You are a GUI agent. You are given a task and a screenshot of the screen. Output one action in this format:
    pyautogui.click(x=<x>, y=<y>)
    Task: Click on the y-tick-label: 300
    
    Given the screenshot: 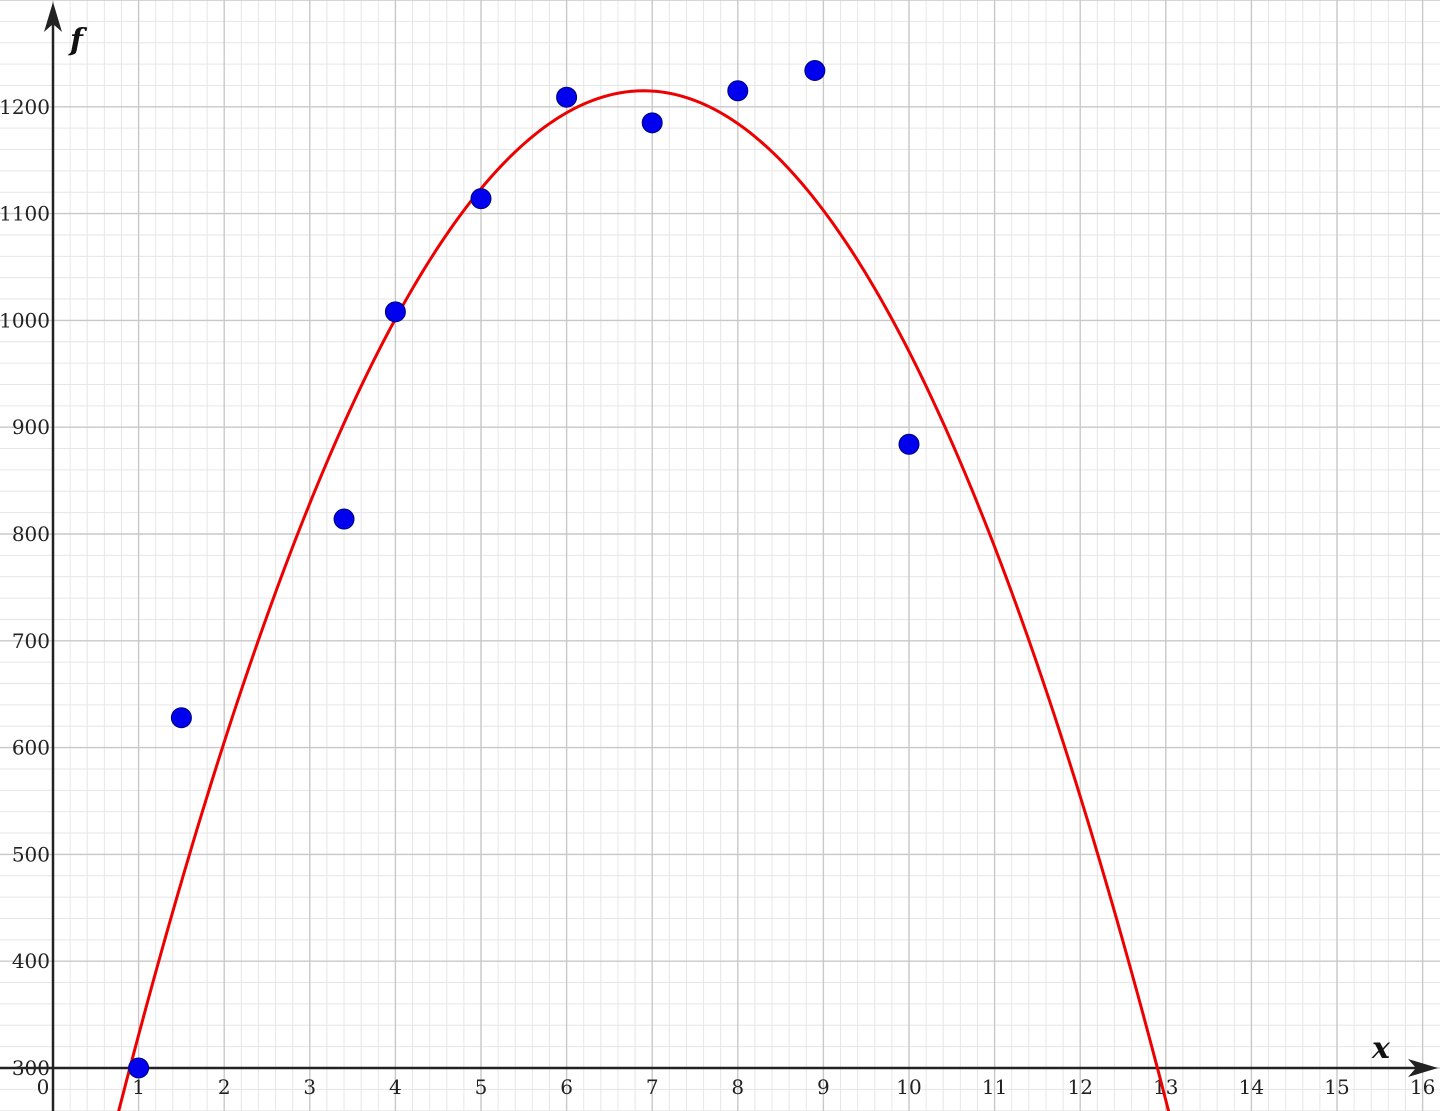 What is the action you would take?
    pyautogui.click(x=31, y=1068)
    